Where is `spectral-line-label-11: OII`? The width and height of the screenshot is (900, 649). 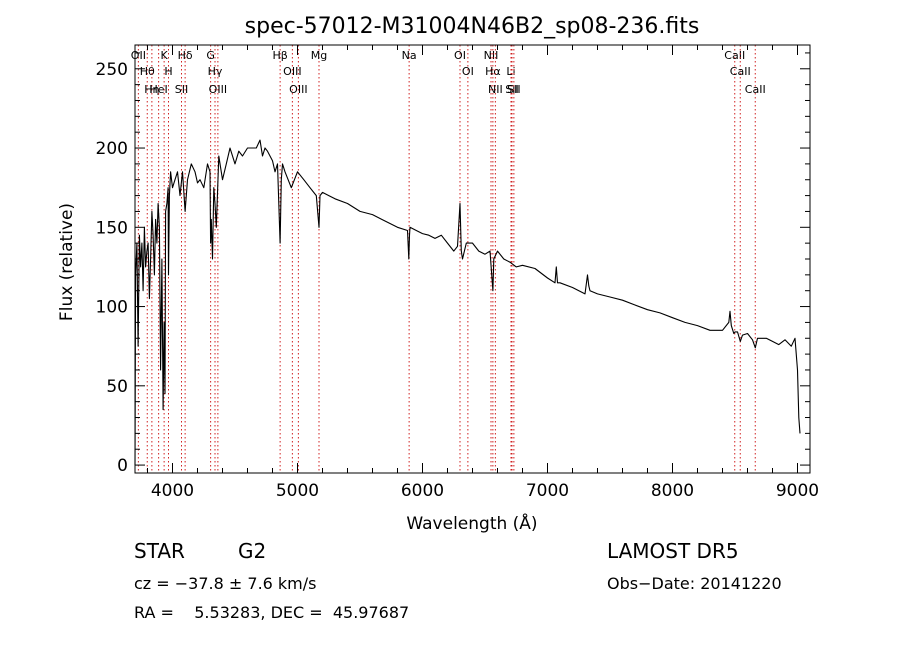
spectral-line-label-11: OII is located at coordinates (138, 55).